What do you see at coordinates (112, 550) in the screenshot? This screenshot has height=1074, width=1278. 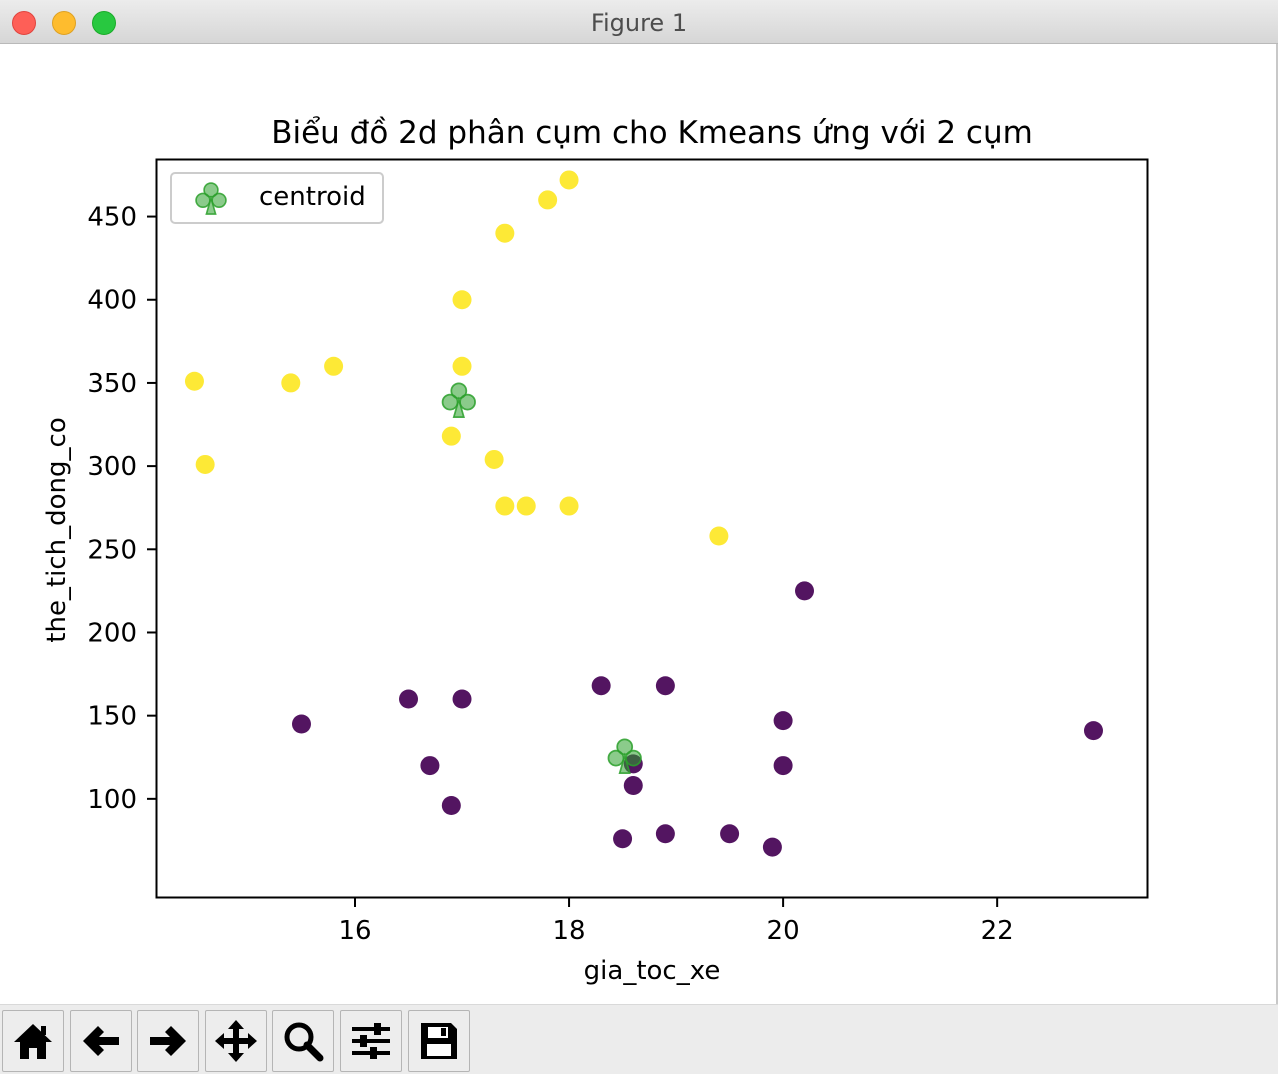 I see `y-tick-label: 250` at bounding box center [112, 550].